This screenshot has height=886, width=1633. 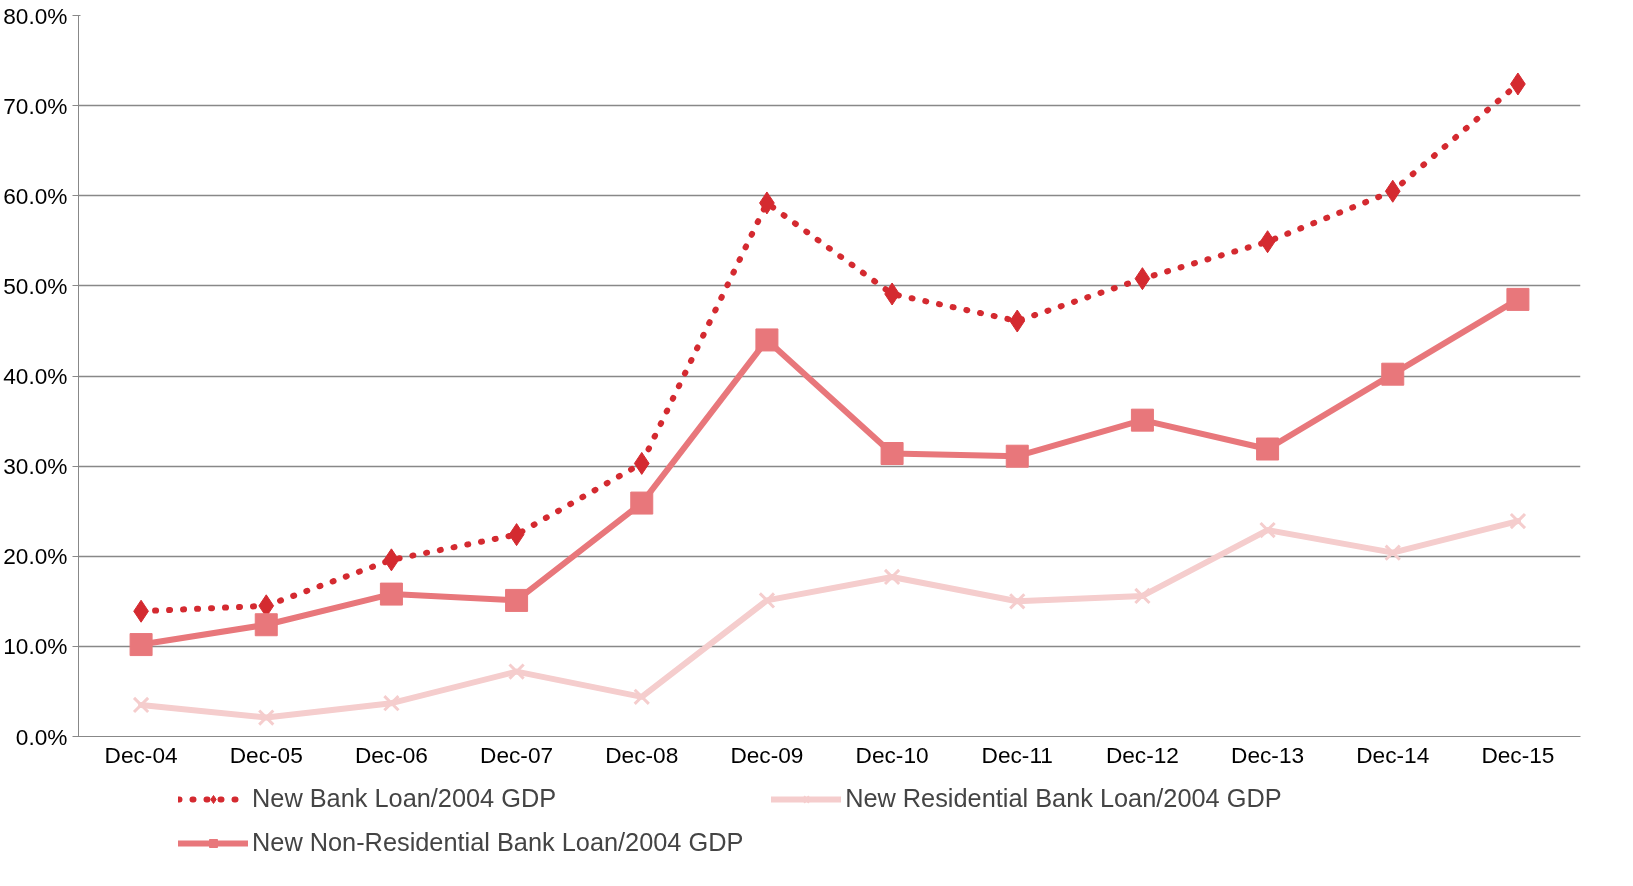 I want to click on y-tick-label: 30.0%, so click(x=35, y=466).